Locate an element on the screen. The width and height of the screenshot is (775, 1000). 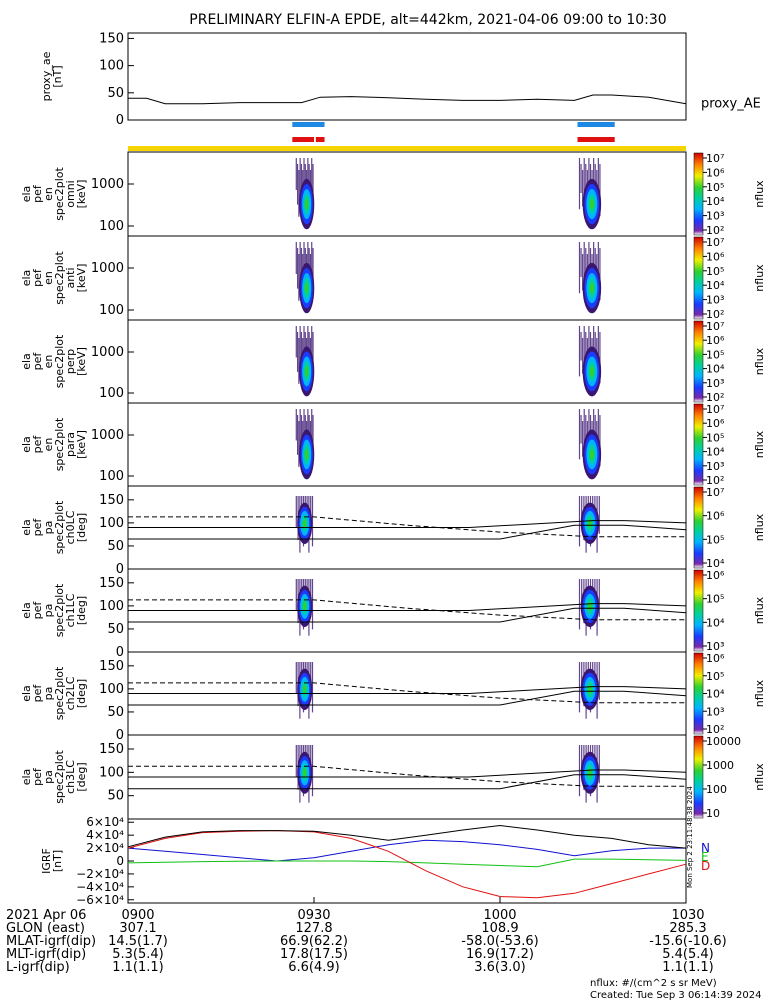
panel-frame is located at coordinates (407, 194).